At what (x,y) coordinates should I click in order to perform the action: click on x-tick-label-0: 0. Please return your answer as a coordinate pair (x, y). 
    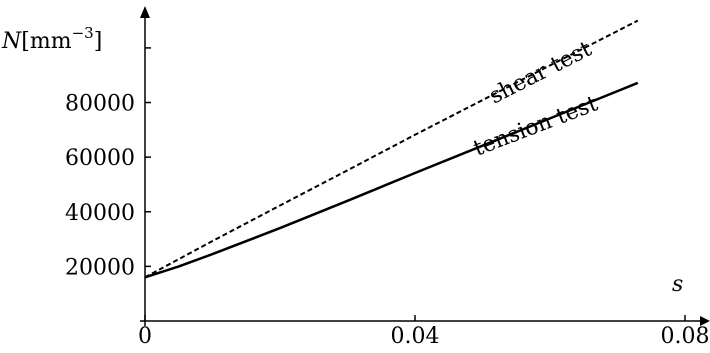
    Looking at the image, I should click on (145, 336).